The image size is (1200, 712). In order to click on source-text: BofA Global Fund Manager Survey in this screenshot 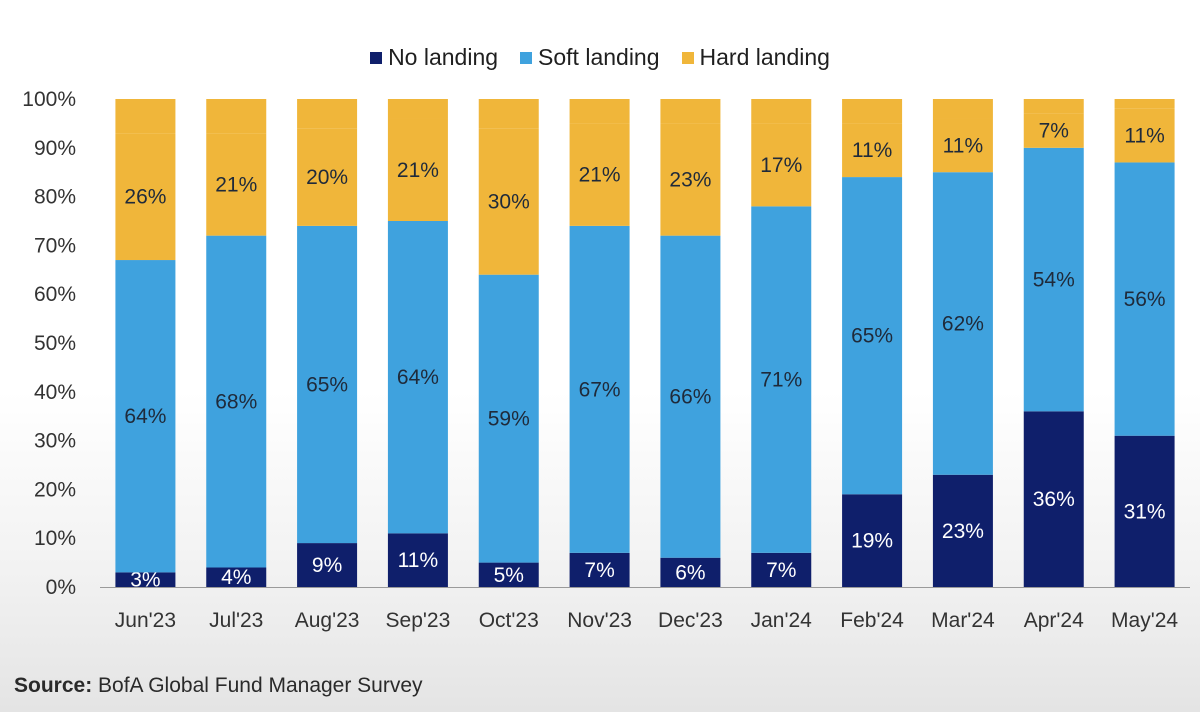, I will do `click(257, 685)`.